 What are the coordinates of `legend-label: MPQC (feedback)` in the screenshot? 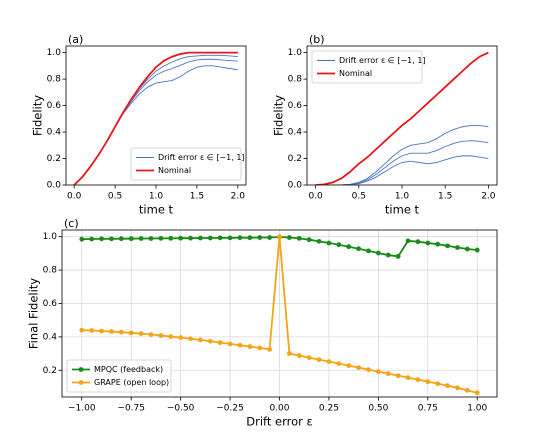 It's located at (128, 369).